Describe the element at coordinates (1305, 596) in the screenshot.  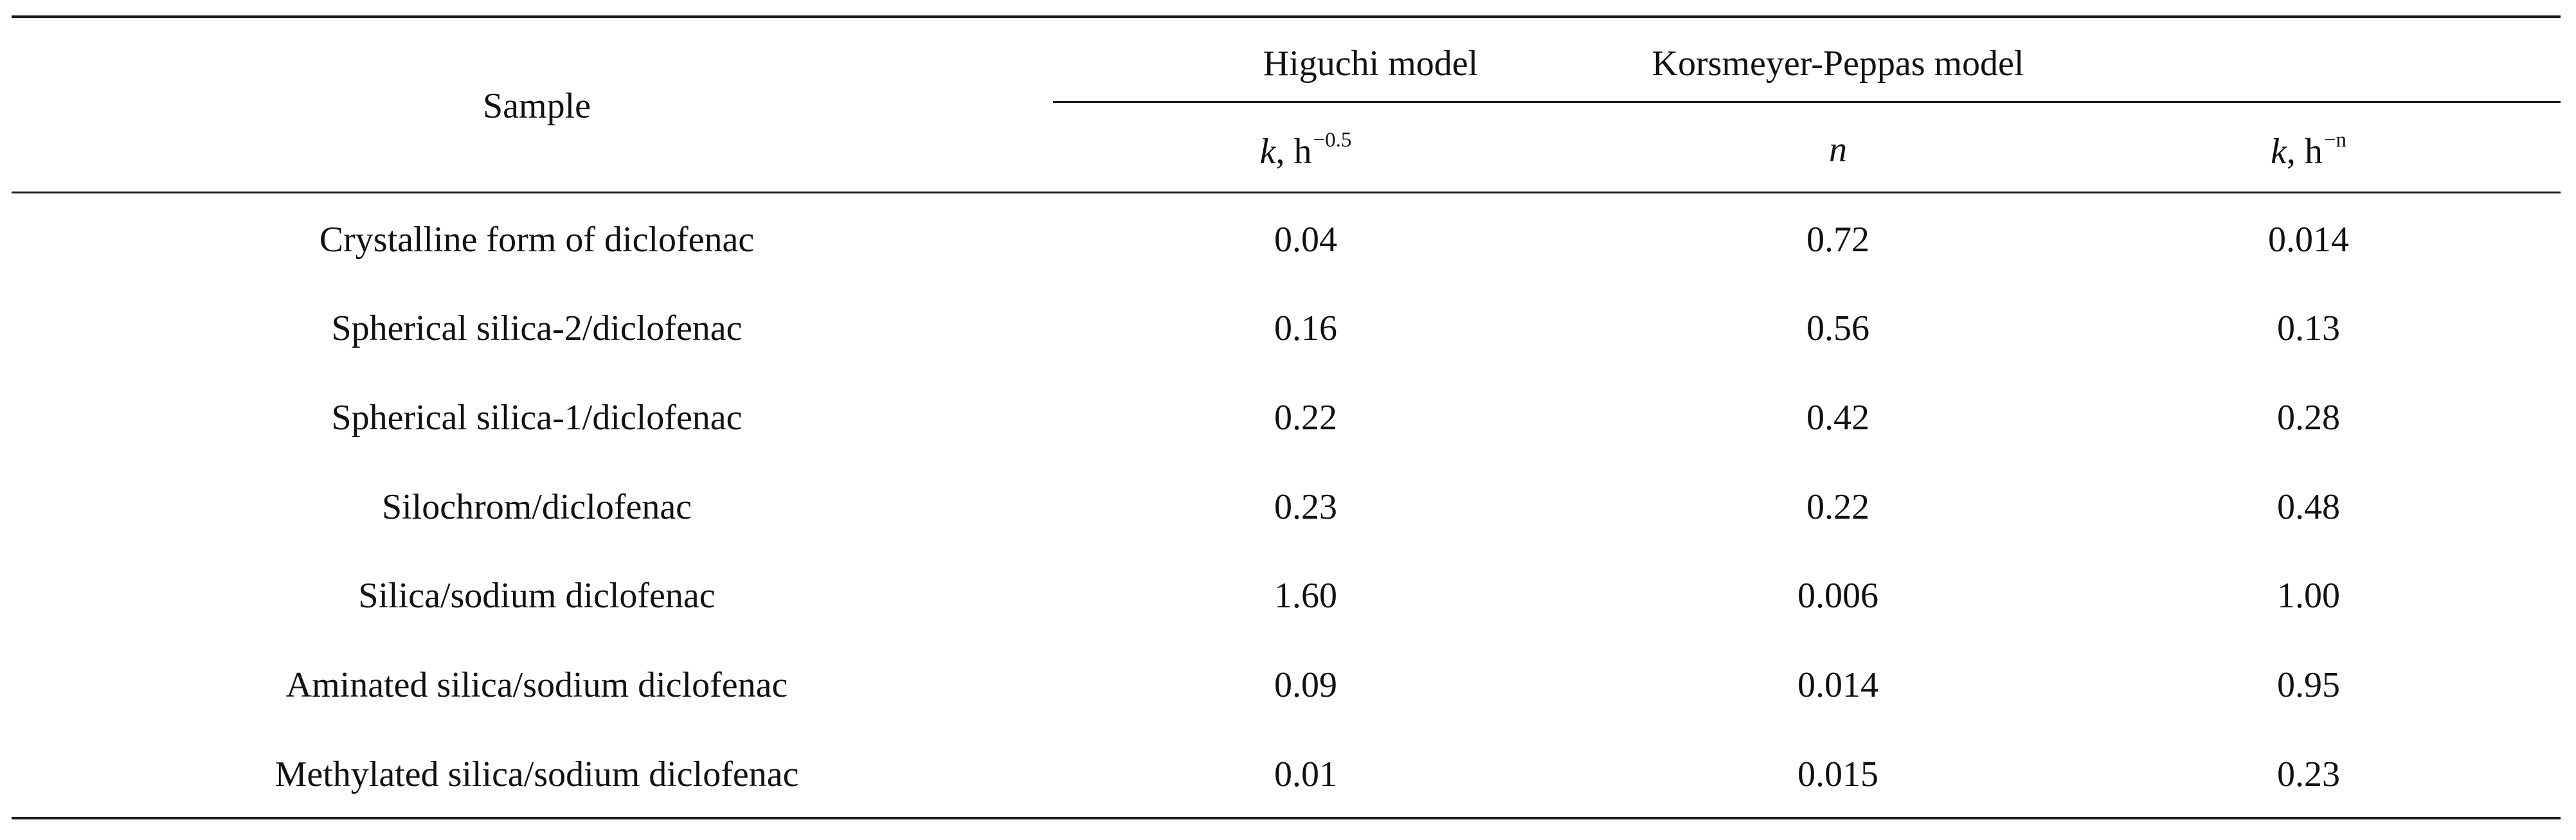
I see `higuchi-k-cell: 1.60` at that location.